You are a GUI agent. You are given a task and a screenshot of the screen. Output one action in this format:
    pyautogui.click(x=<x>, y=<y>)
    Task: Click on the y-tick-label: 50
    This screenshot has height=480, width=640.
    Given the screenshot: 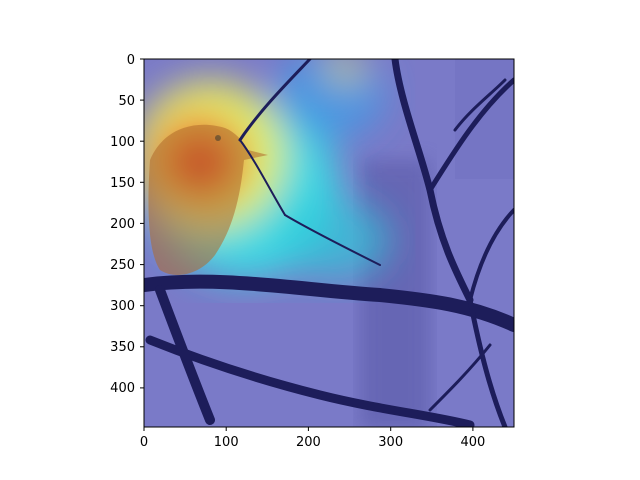 What is the action you would take?
    pyautogui.click(x=126, y=101)
    